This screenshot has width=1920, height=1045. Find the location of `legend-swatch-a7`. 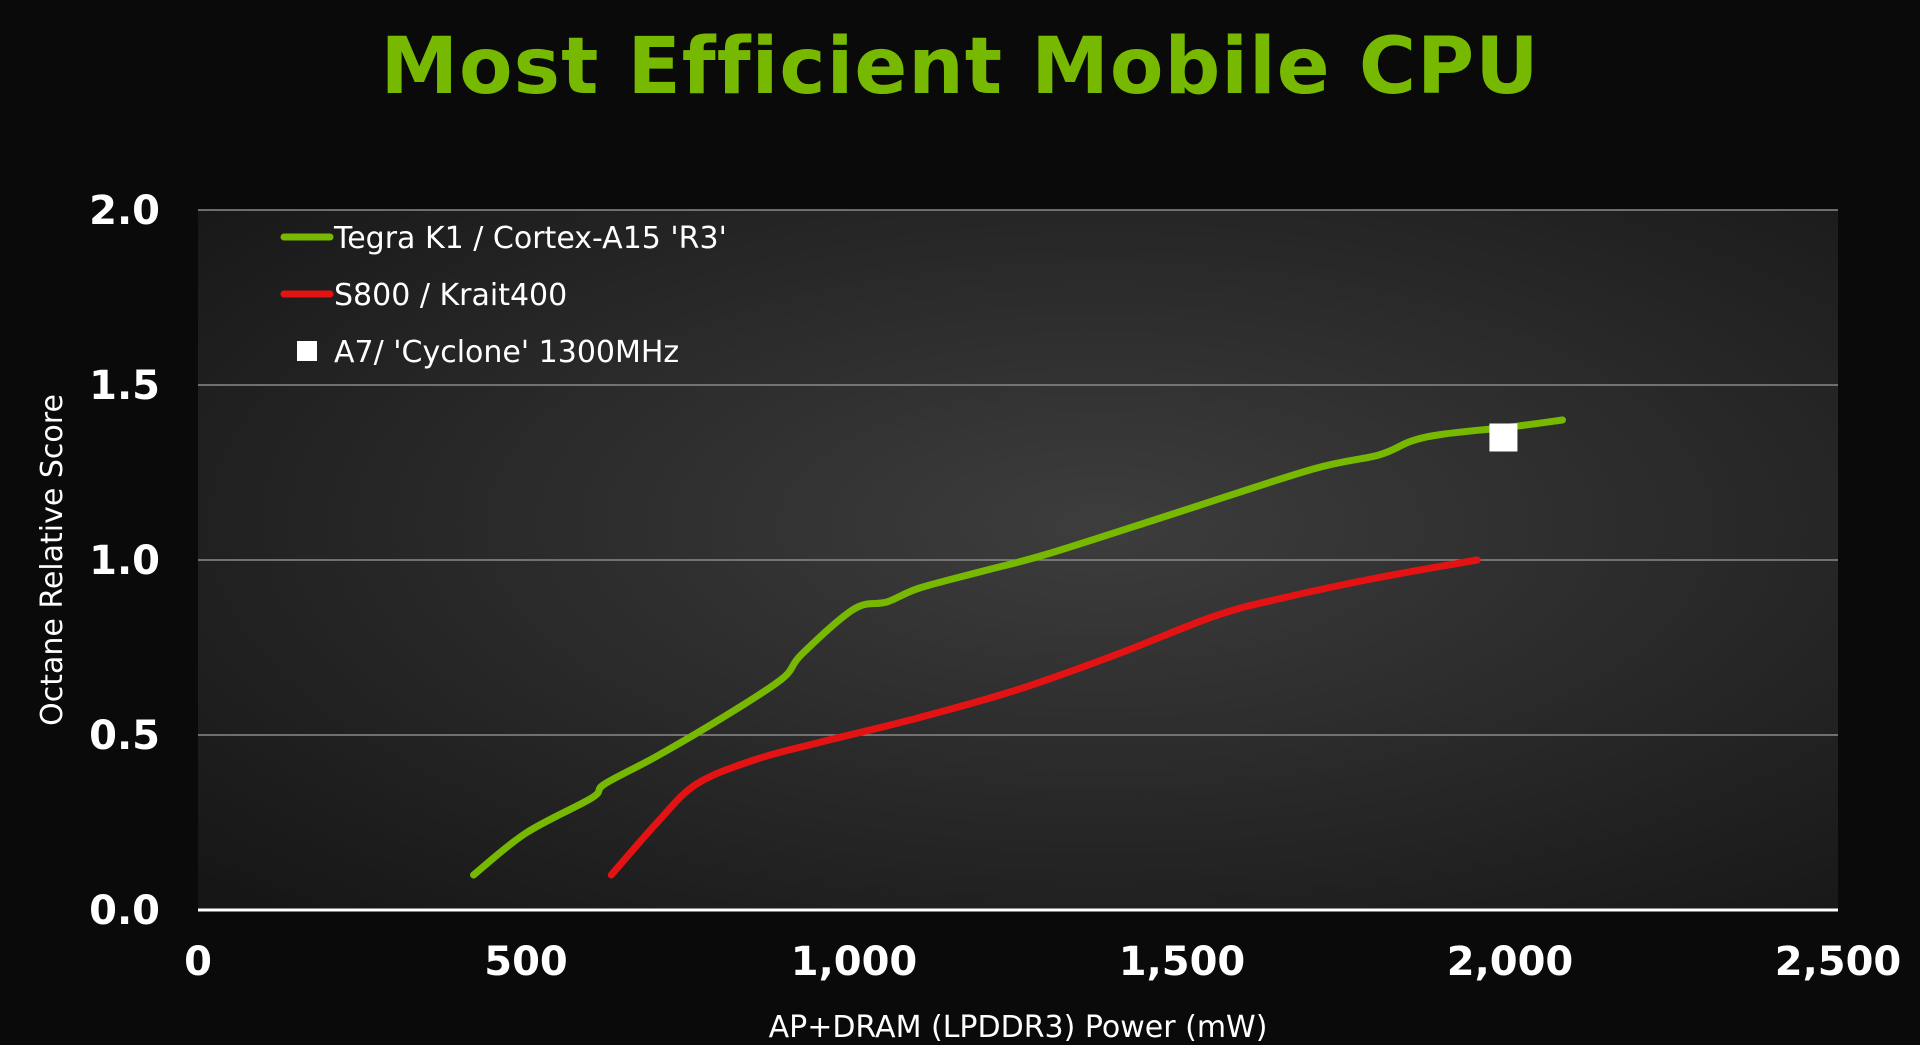

legend-swatch-a7 is located at coordinates (307, 351).